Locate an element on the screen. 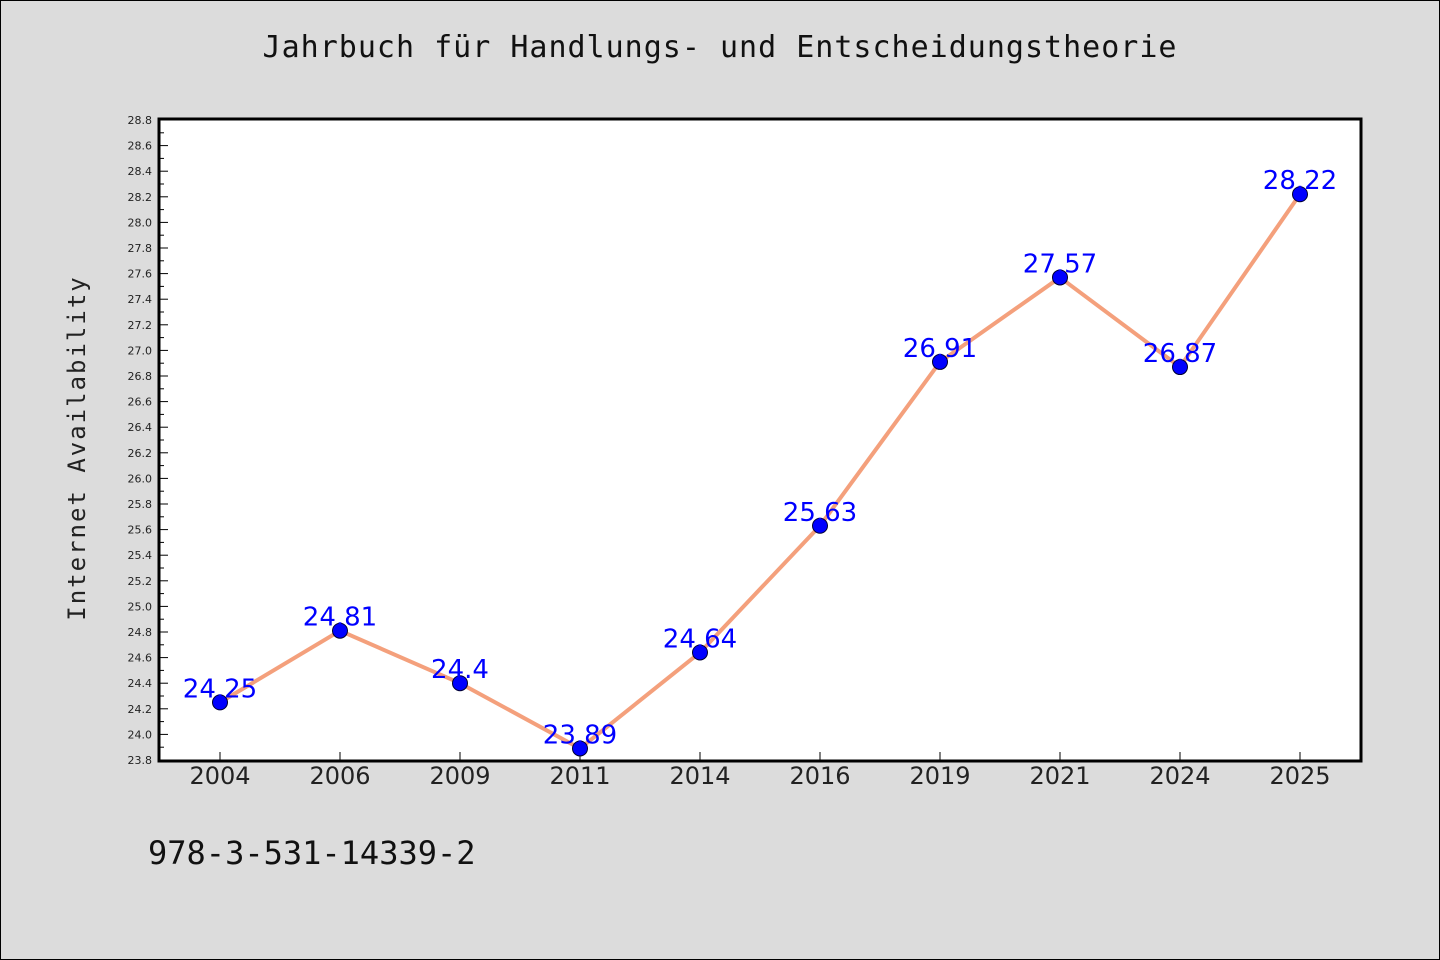 This screenshot has height=960, width=1440. y-tick-label: 27.4 is located at coordinates (140, 299).